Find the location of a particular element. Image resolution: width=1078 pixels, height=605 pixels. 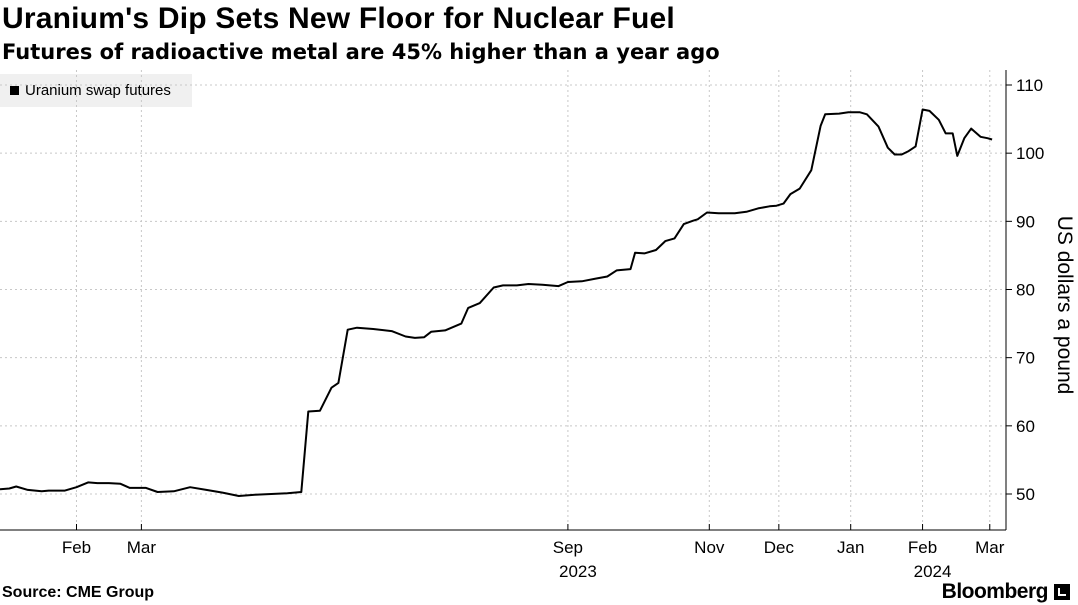

legend-swatch-icon is located at coordinates (14, 90).